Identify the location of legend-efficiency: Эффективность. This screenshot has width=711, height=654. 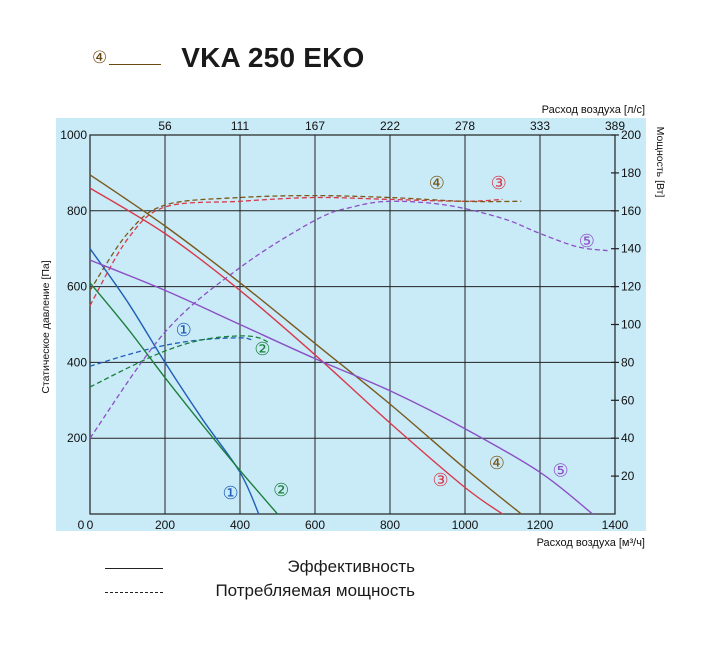
(265, 568).